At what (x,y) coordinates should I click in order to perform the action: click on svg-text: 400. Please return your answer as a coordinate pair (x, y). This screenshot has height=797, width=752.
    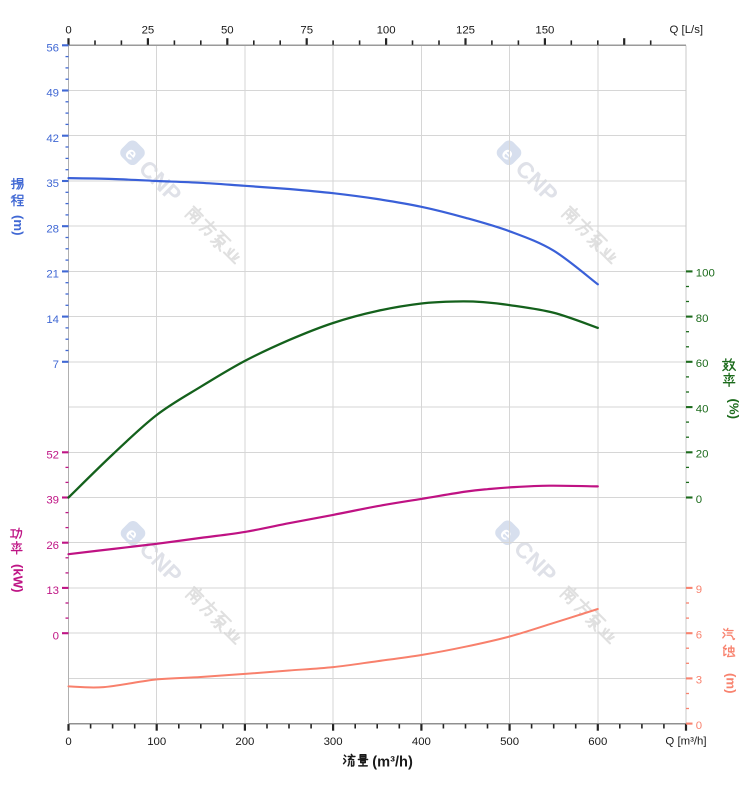
    Looking at the image, I should click on (421, 742).